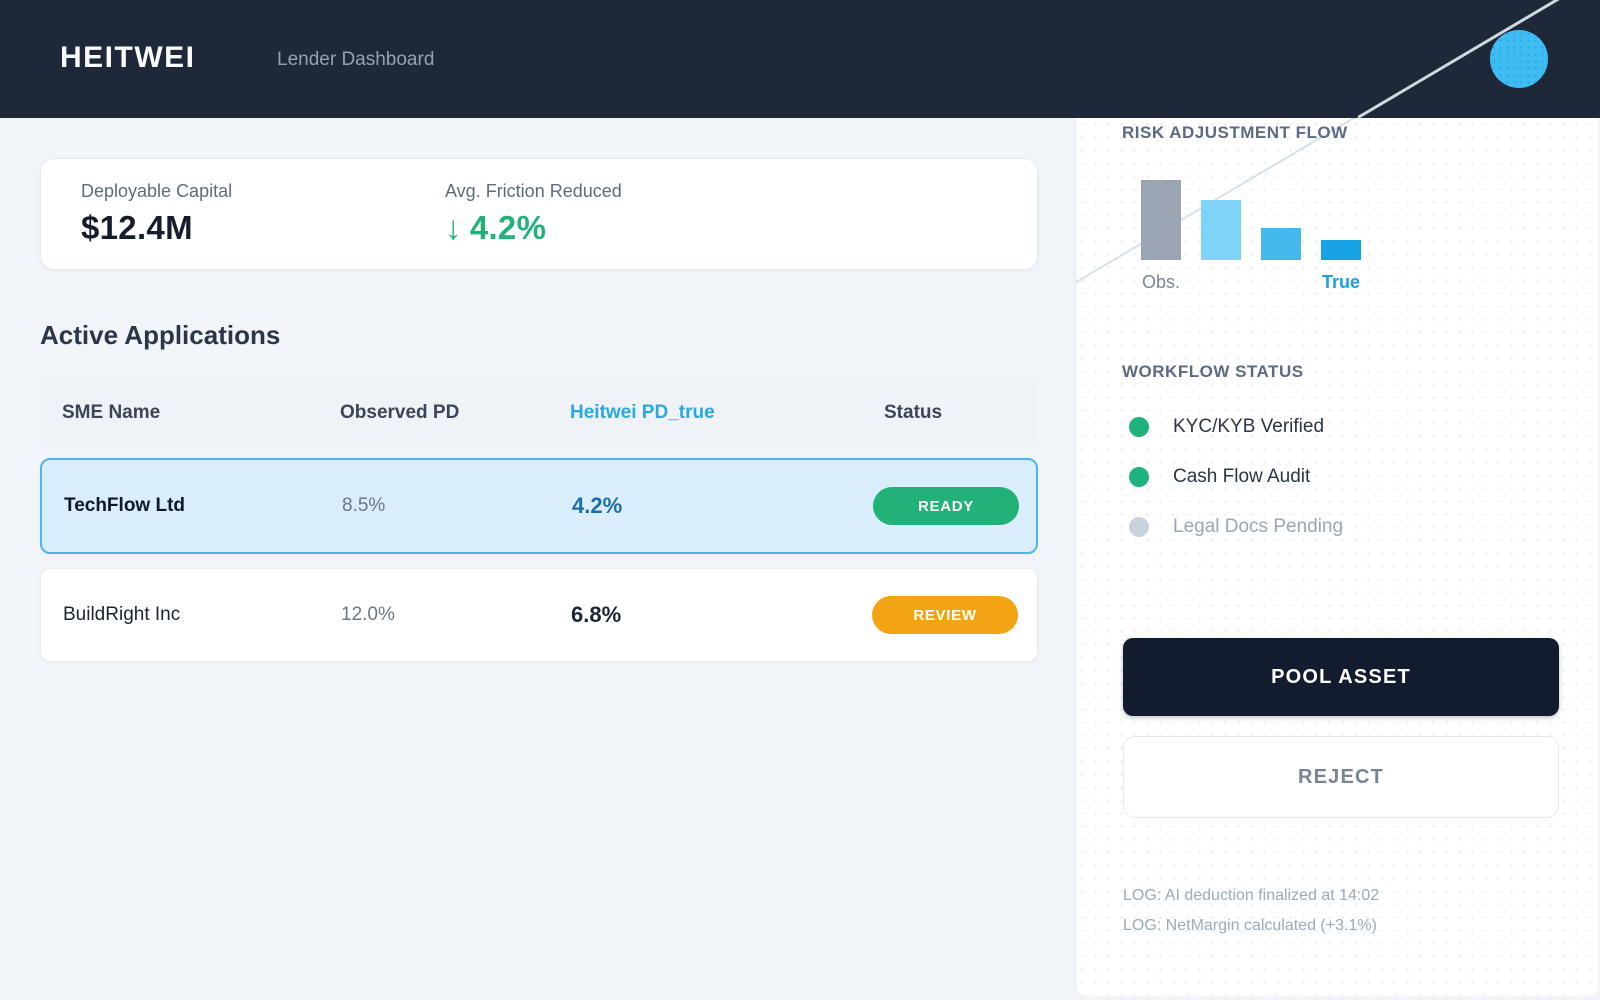 The image size is (1600, 1000). I want to click on friction-reduced-value: ↓ 4.2%, so click(627, 228).